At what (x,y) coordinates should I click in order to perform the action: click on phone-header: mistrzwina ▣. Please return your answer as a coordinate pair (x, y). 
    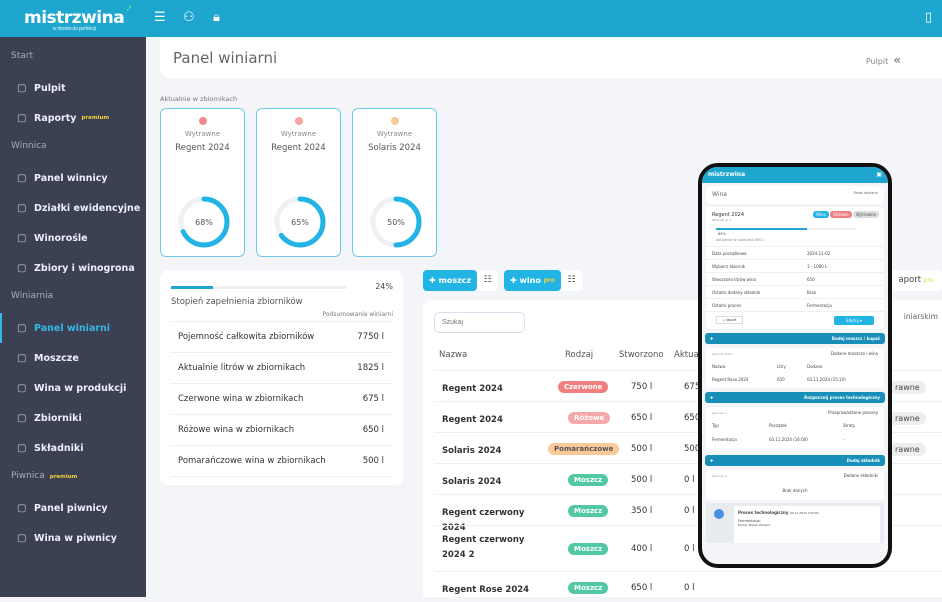
    Looking at the image, I should click on (795, 175).